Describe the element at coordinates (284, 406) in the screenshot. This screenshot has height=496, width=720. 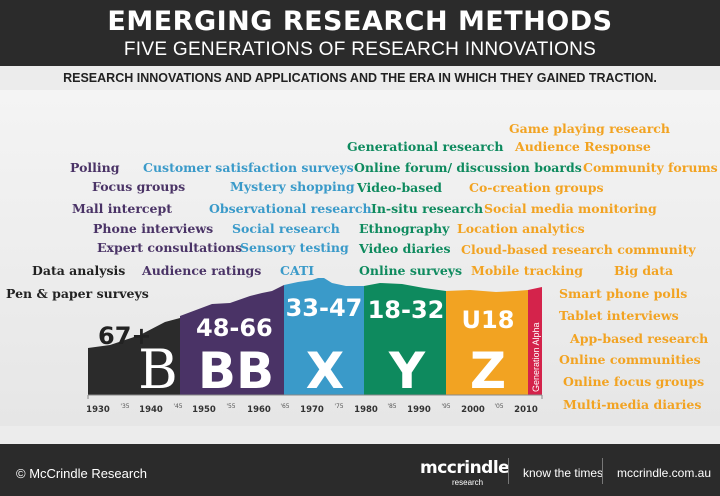
I see `year-label-minor: '65` at that location.